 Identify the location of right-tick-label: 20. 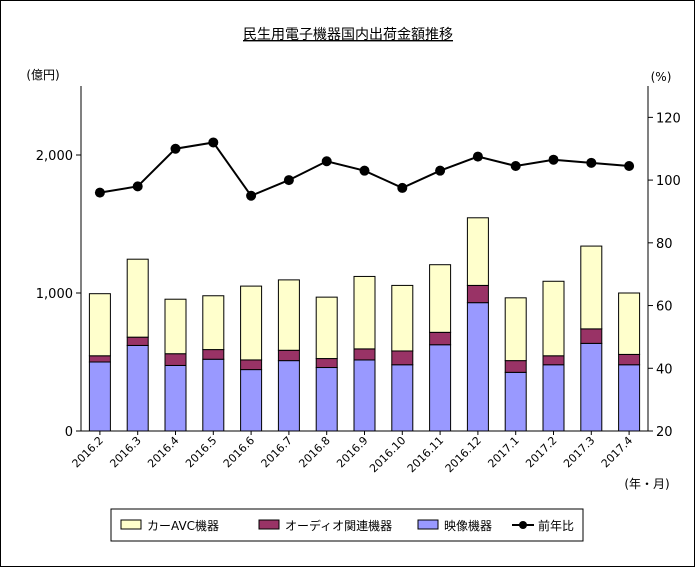
(664, 432).